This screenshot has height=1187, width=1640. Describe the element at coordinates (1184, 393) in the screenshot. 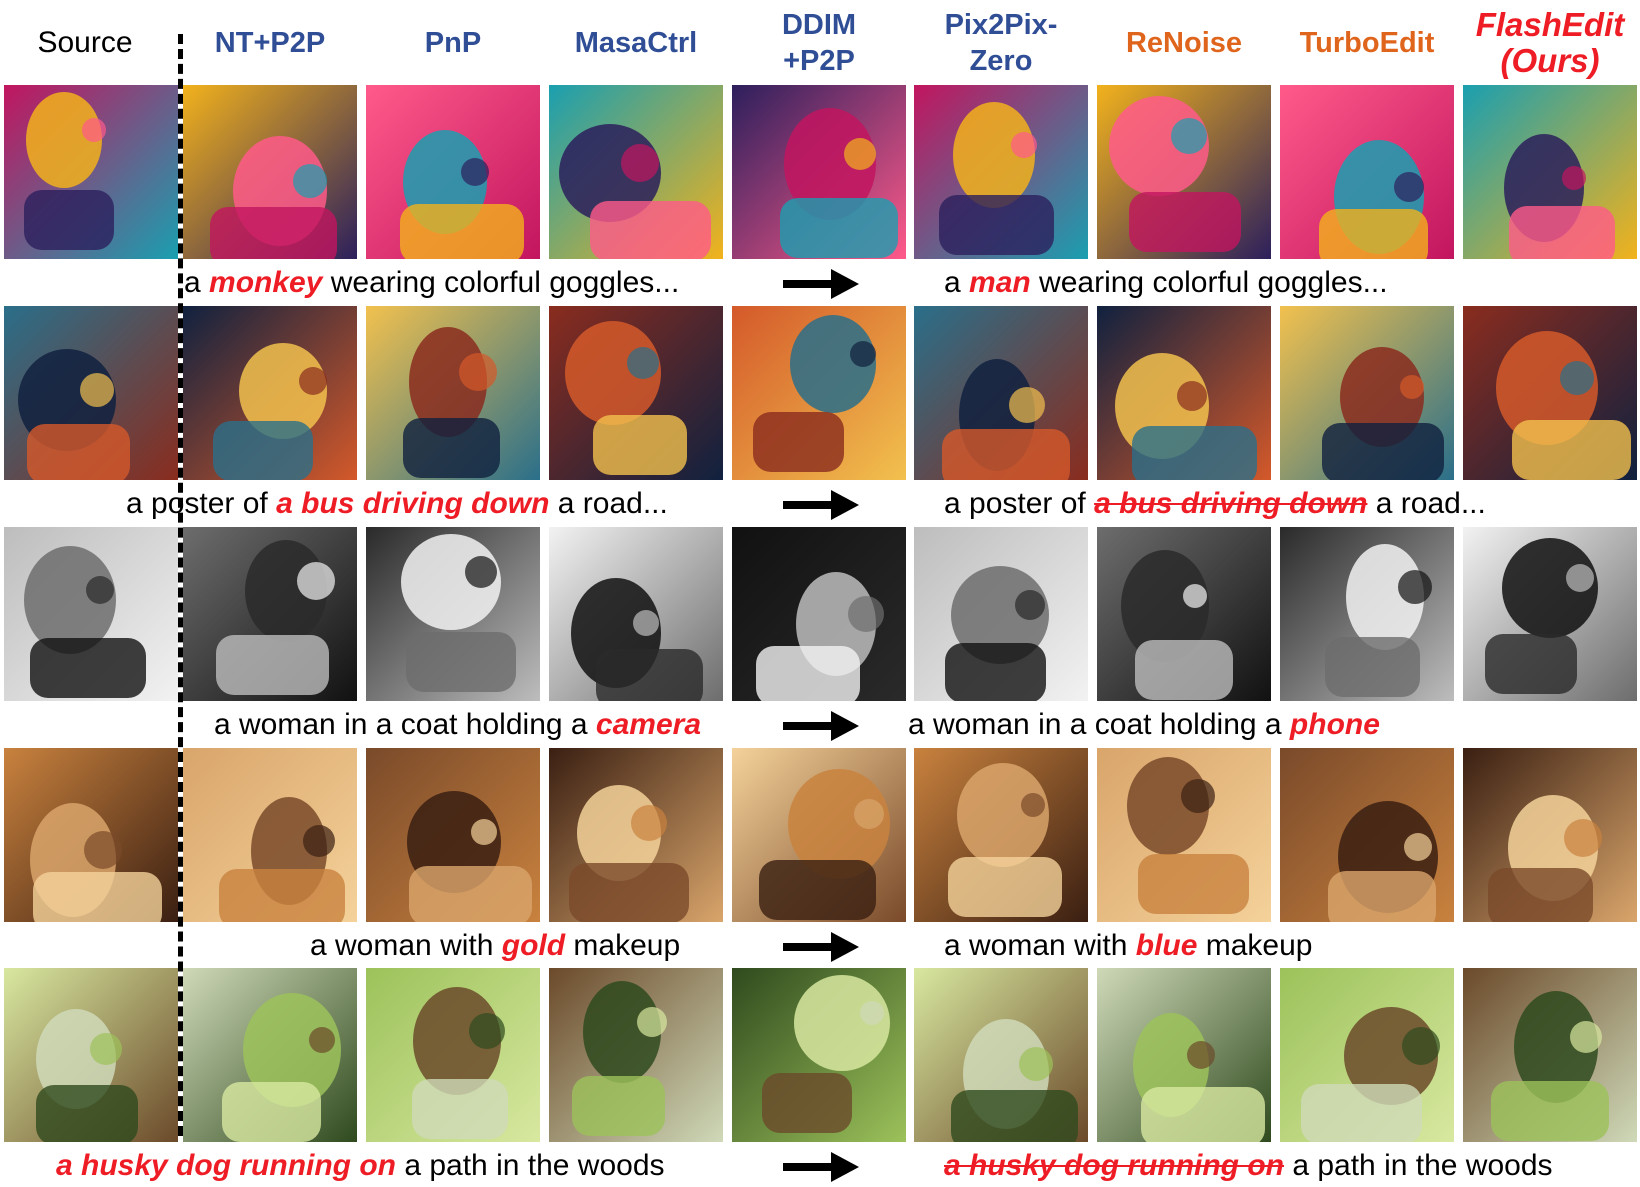

I see `result-image-row2-col6` at that location.